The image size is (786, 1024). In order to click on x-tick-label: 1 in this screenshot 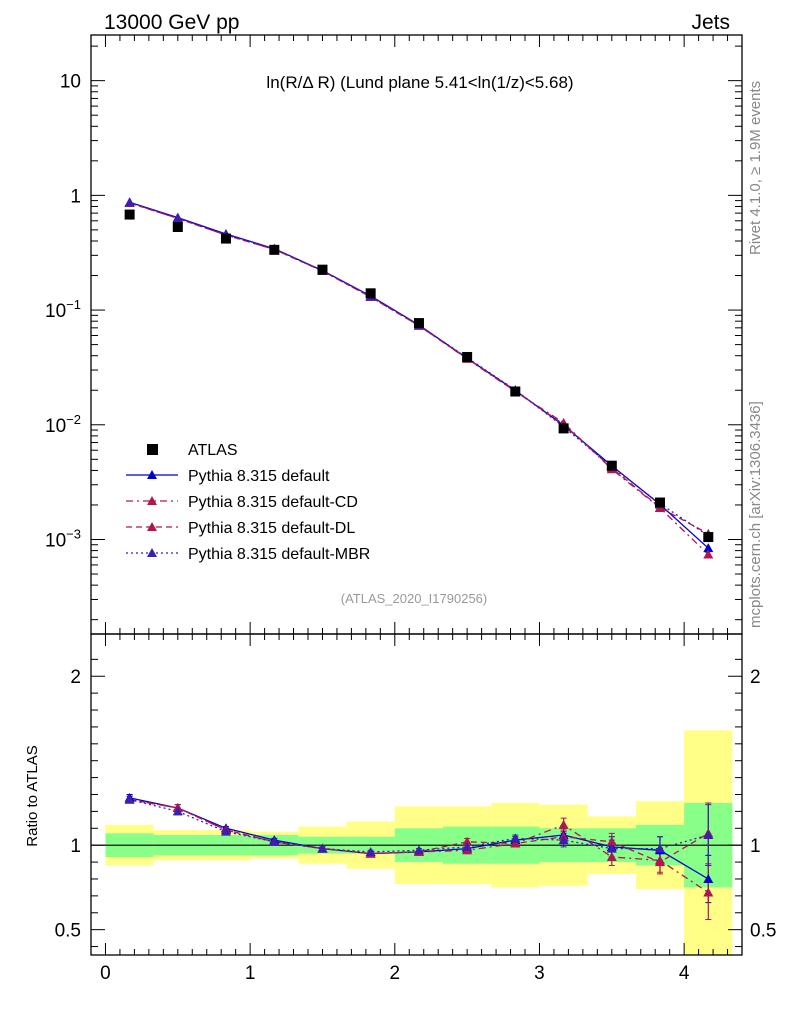, I will do `click(250, 973)`.